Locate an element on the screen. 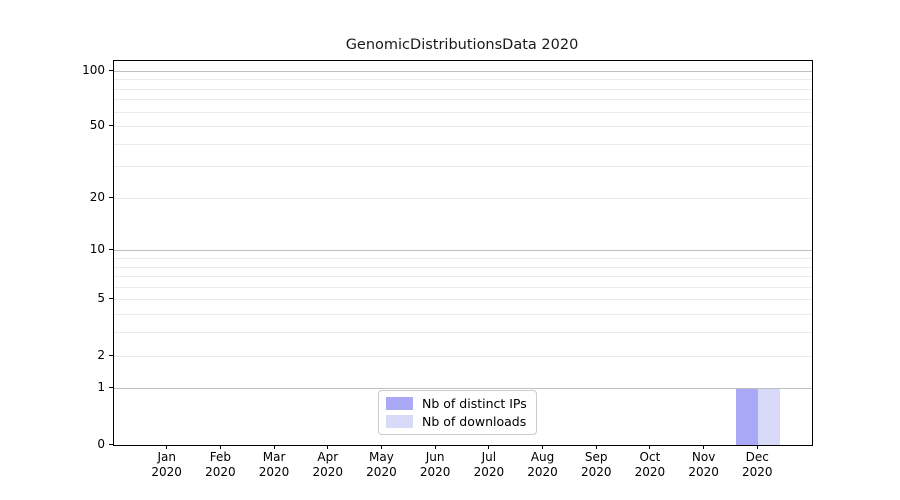 The width and height of the screenshot is (900, 500). x-tick-label: Apr 2020 is located at coordinates (328, 465).